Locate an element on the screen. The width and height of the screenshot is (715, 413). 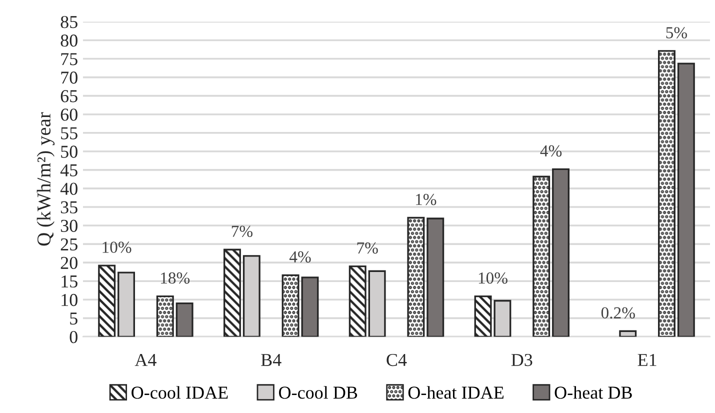
y-tick-label: 5 is located at coordinates (74, 318).